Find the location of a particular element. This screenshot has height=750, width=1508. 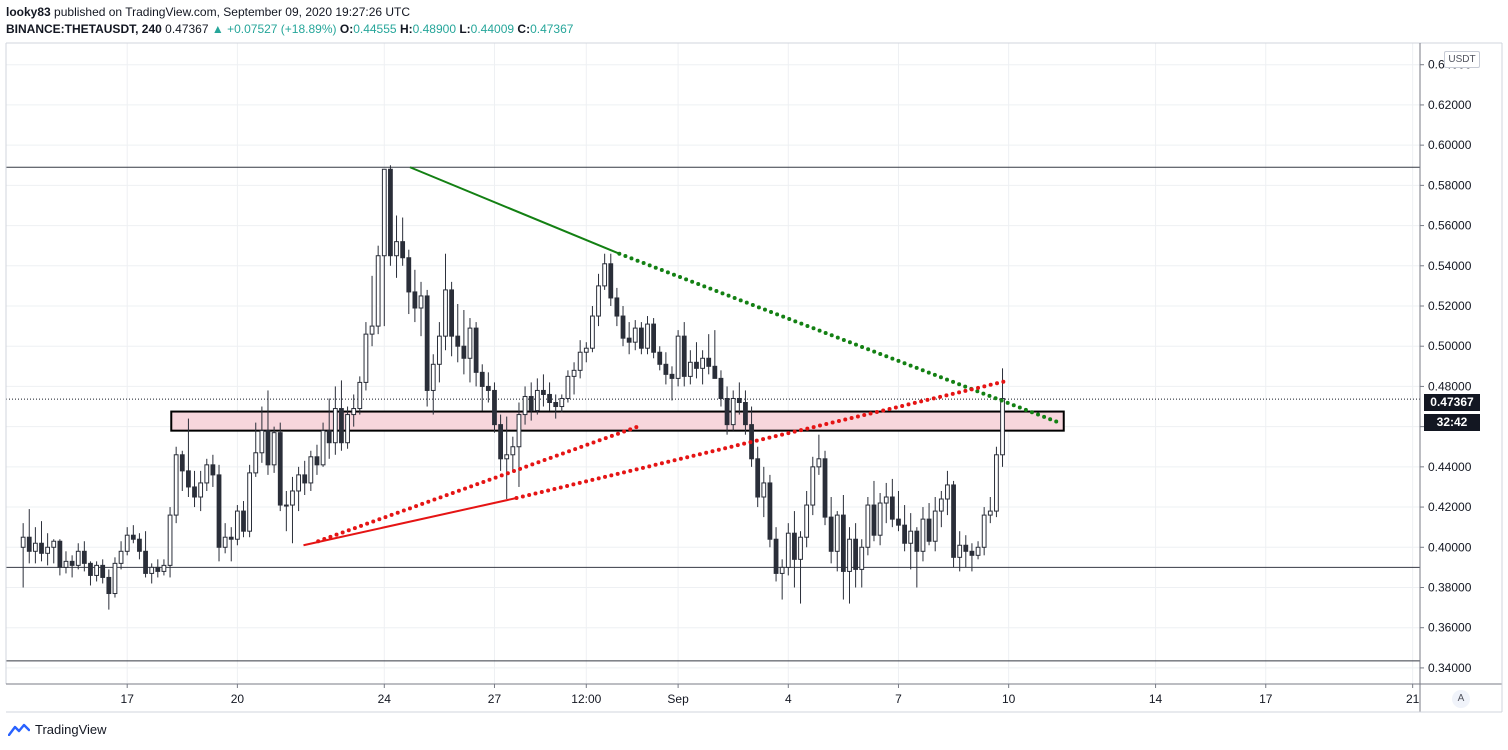

trendline-red is located at coordinates (410, 522).